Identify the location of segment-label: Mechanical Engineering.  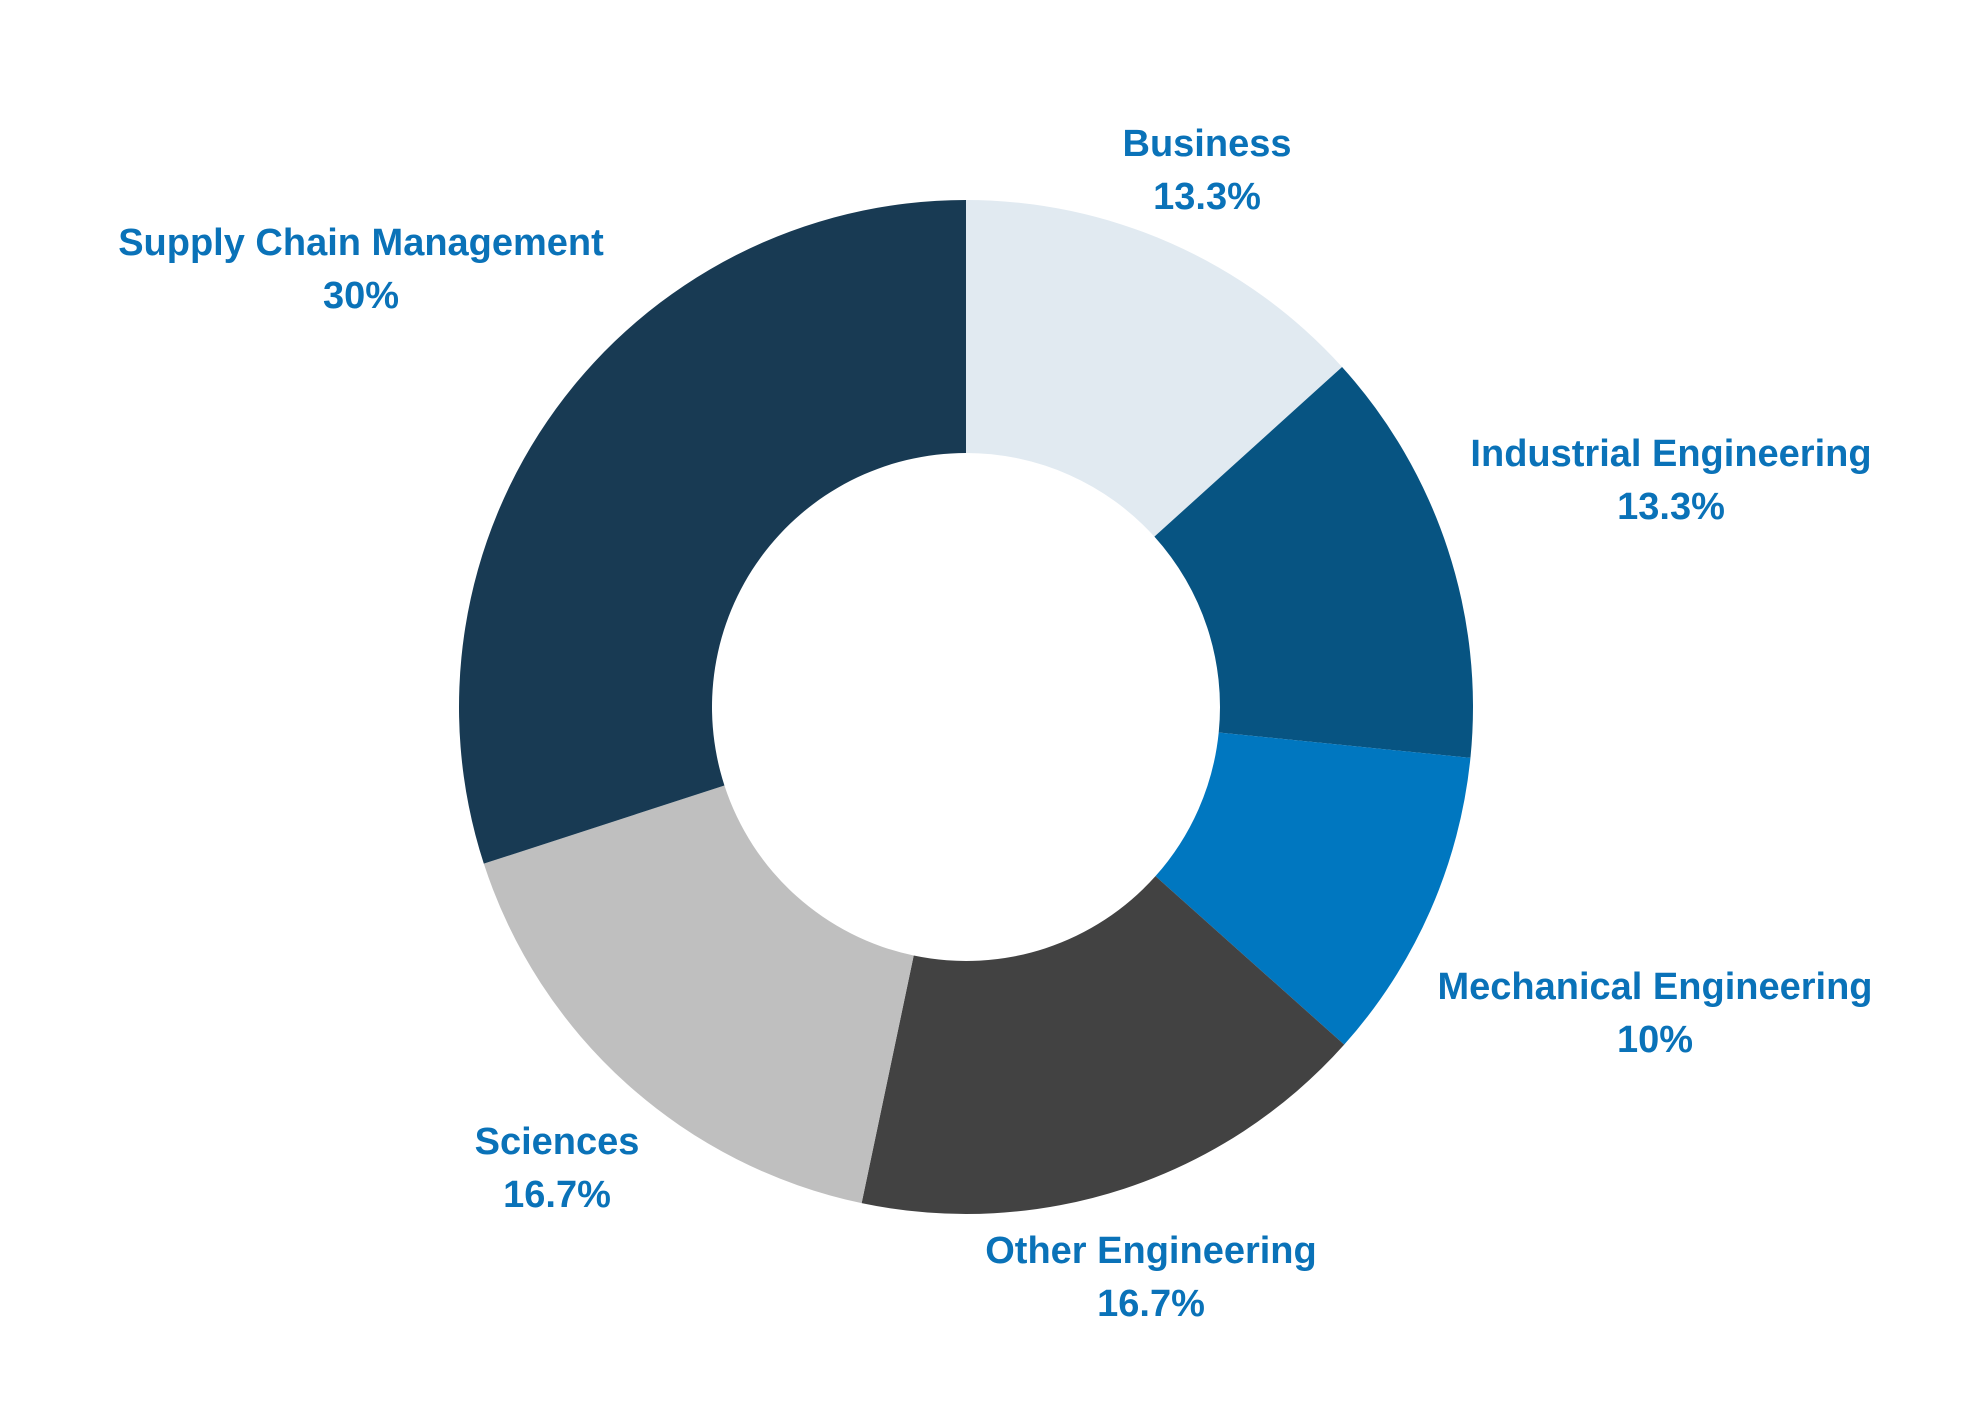
(1655, 987).